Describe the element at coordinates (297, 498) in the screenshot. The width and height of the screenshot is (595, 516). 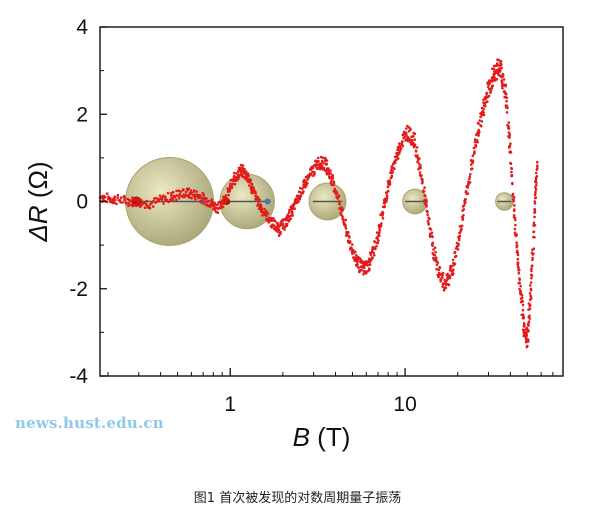
I see `figure-caption: 图1 首次被发现的对数周期量子振荡` at that location.